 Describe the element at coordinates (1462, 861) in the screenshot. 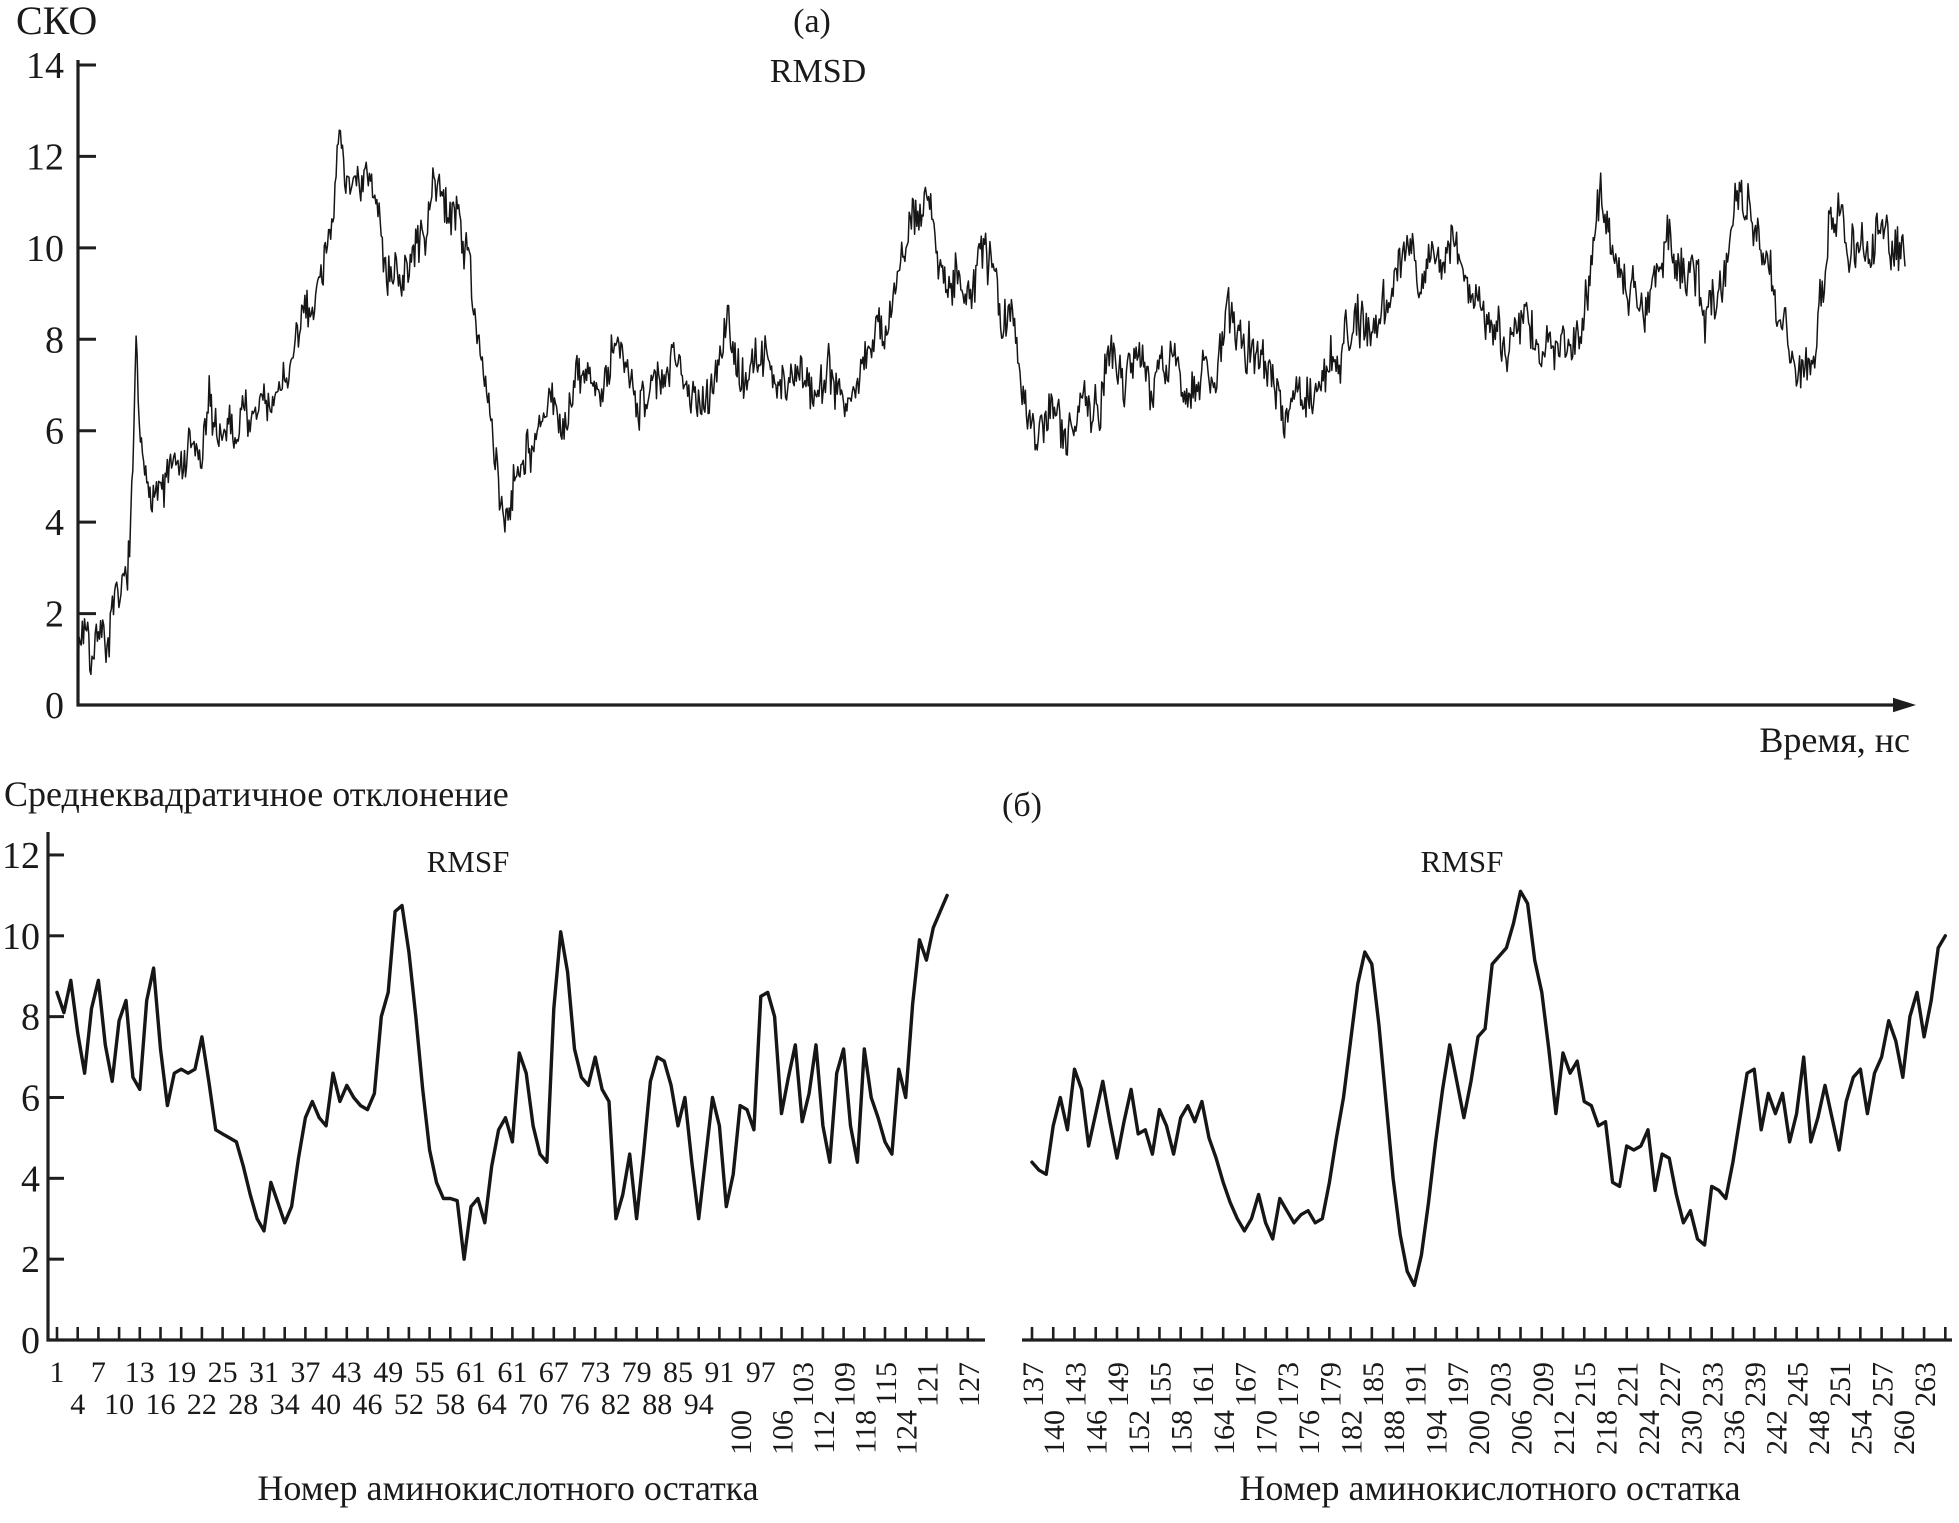

I see `rmsf-right-title: RMSF` at that location.